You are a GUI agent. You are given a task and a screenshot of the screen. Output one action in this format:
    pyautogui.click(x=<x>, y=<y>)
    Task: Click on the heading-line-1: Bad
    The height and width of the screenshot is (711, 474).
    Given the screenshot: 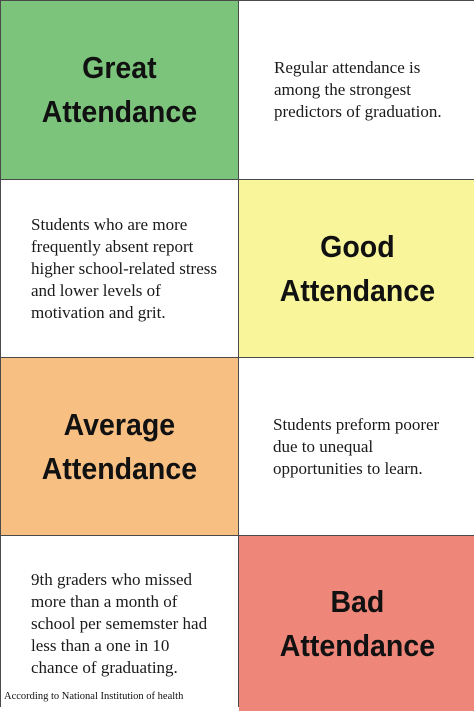 What is the action you would take?
    pyautogui.click(x=357, y=601)
    